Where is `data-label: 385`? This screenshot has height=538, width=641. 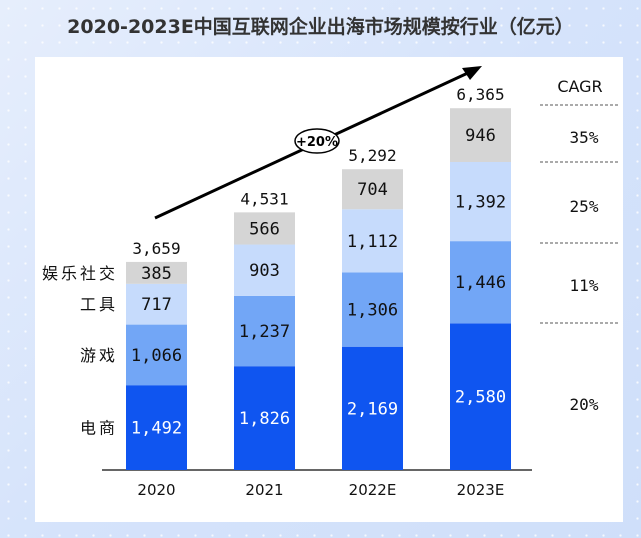 data-label: 385 is located at coordinates (156, 274).